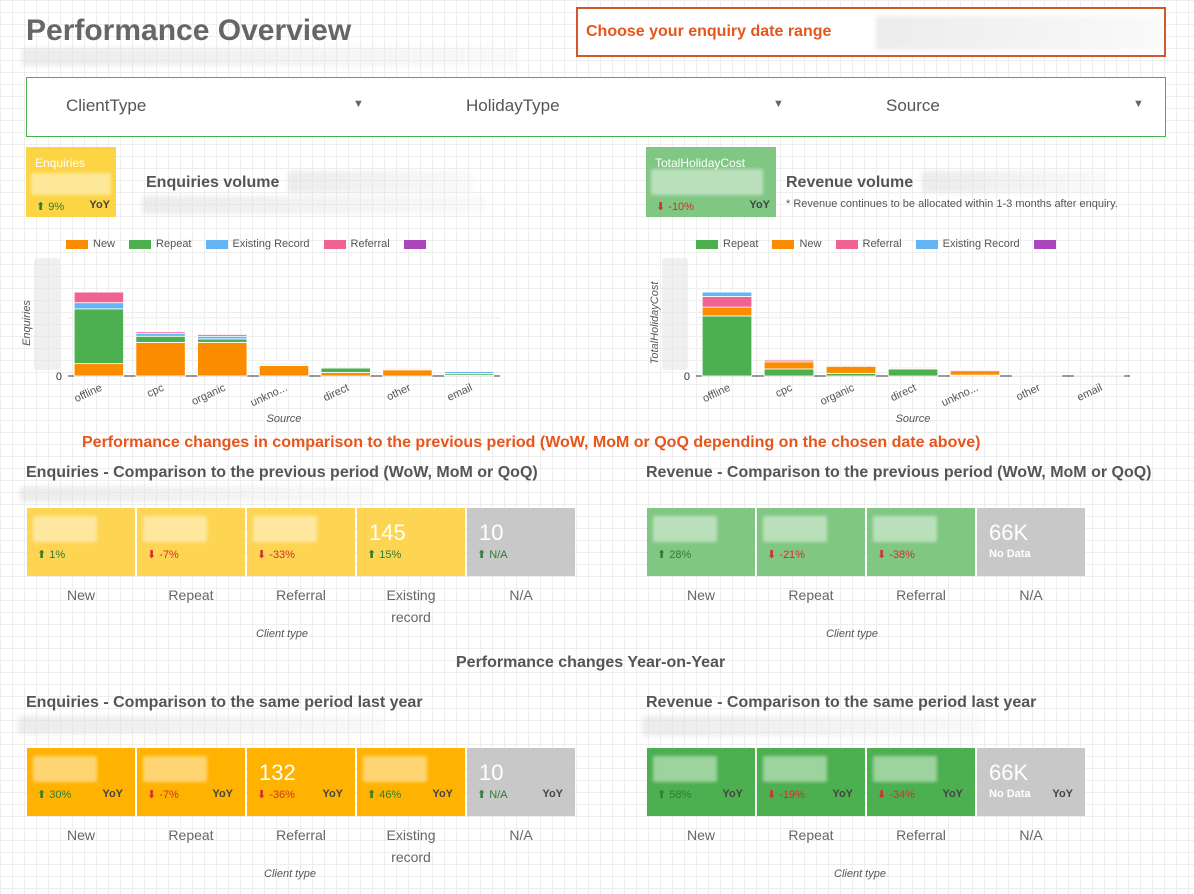 Image resolution: width=1194 pixels, height=894 pixels. Describe the element at coordinates (290, 874) in the screenshot. I see `enquiries-yoy-caption: Client type` at that location.